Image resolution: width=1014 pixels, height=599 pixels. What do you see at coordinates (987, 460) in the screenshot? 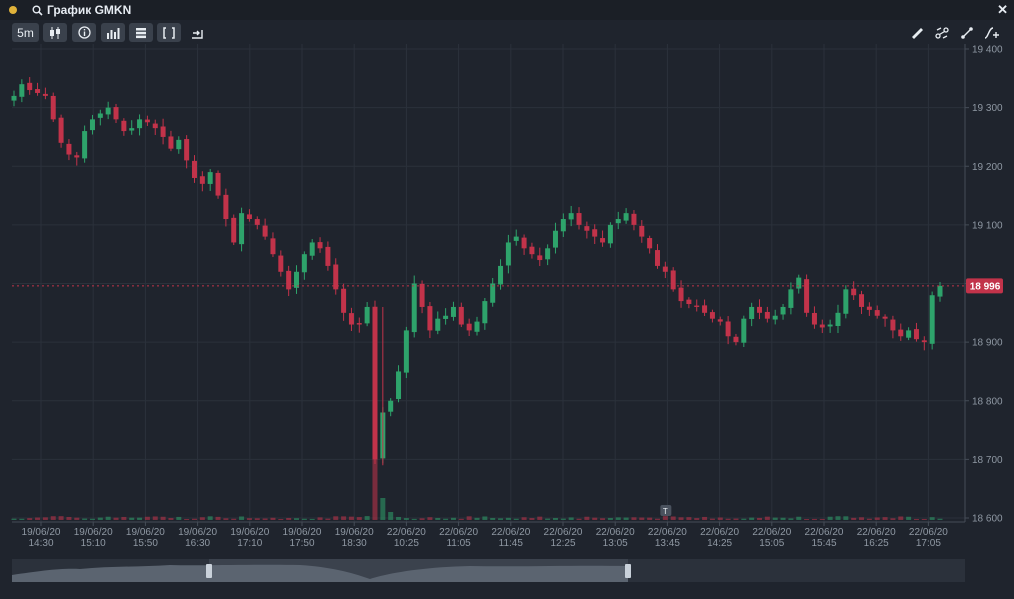
I see `price-axis-label: 18 700` at bounding box center [987, 460].